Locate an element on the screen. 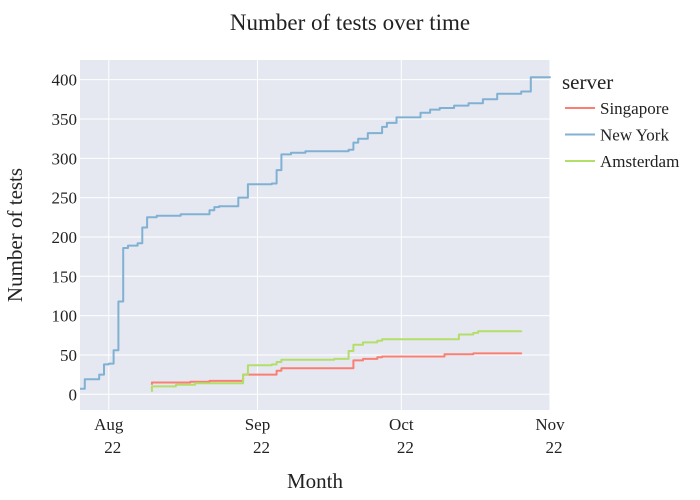  chart-title: Number of tests over time is located at coordinates (350, 22).